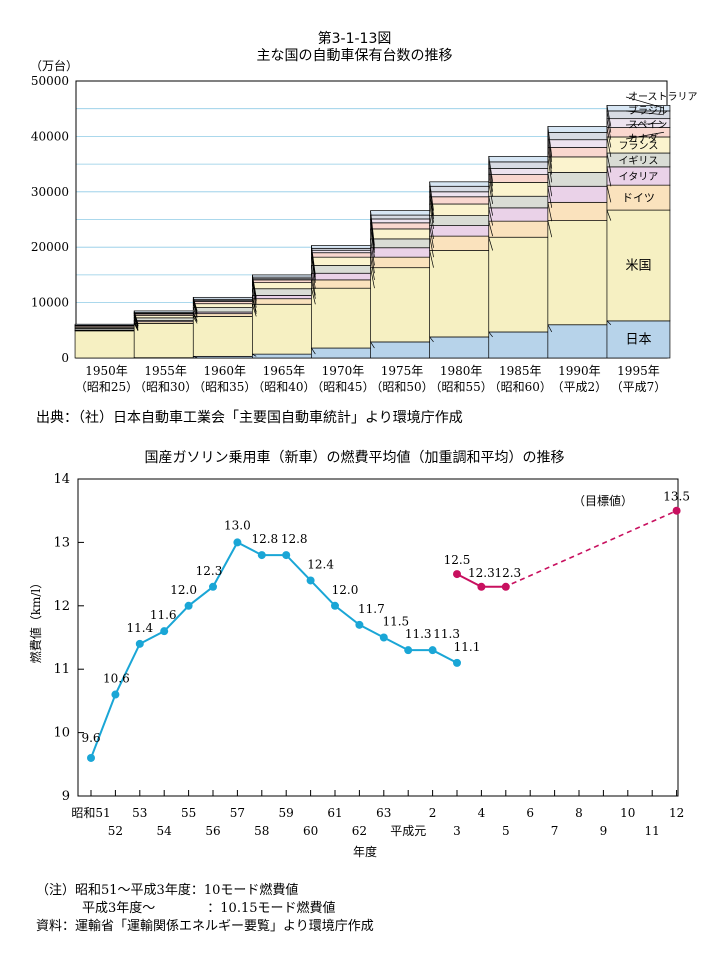 The width and height of the screenshot is (709, 962). Describe the element at coordinates (639, 177) in the screenshot. I see `series-label: イタリア` at that location.